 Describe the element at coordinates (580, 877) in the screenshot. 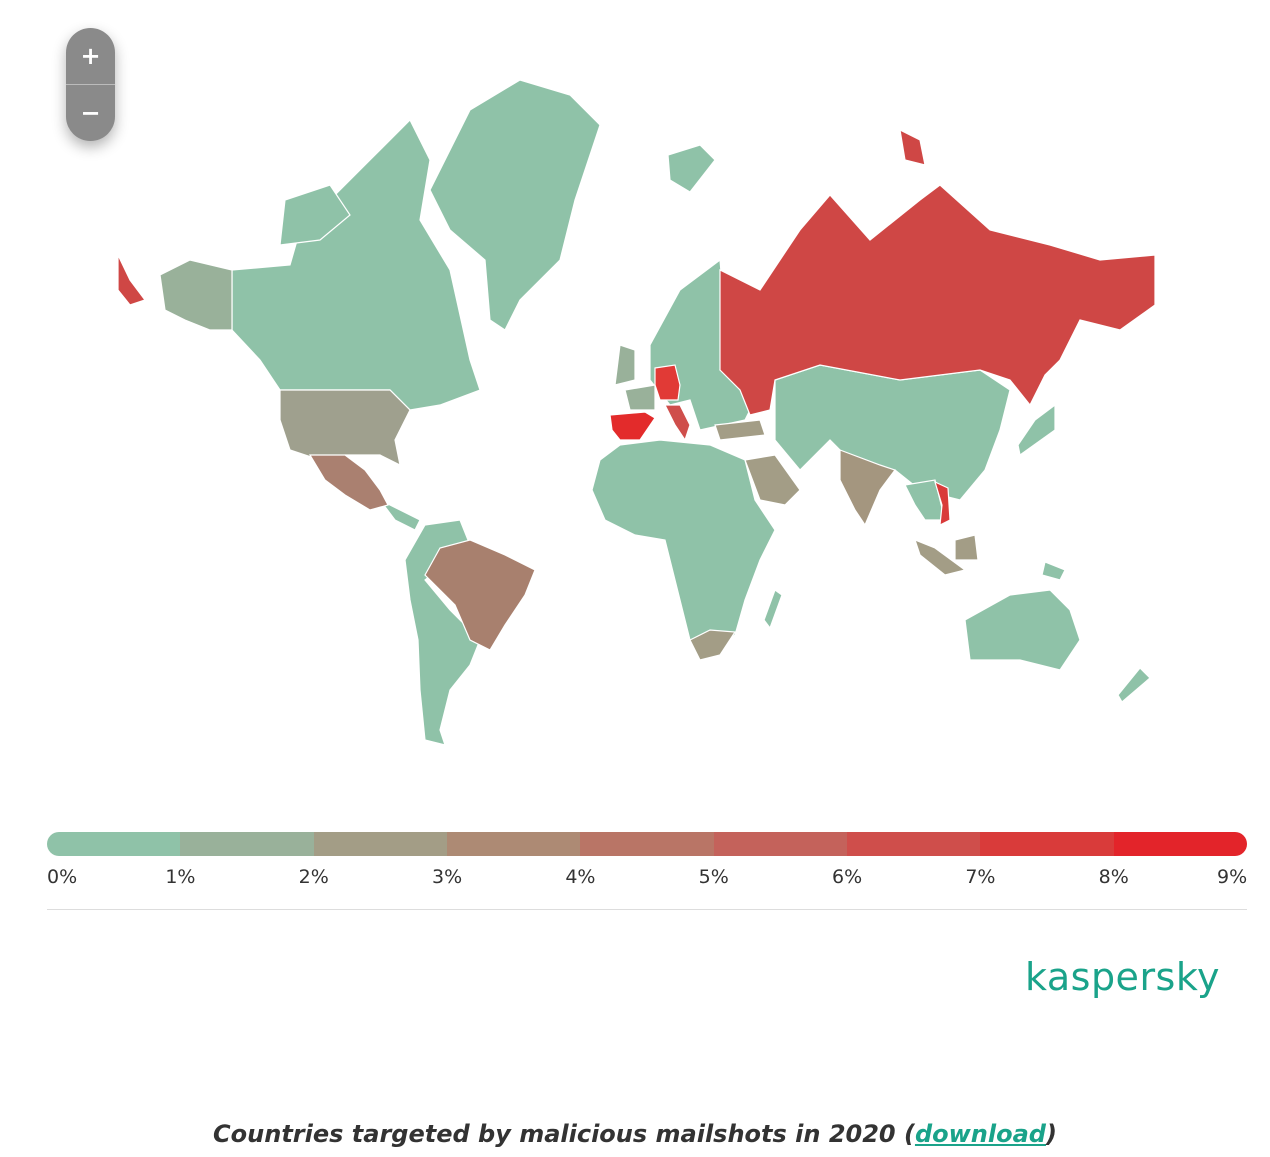

I see `legend-label: 4%` at that location.